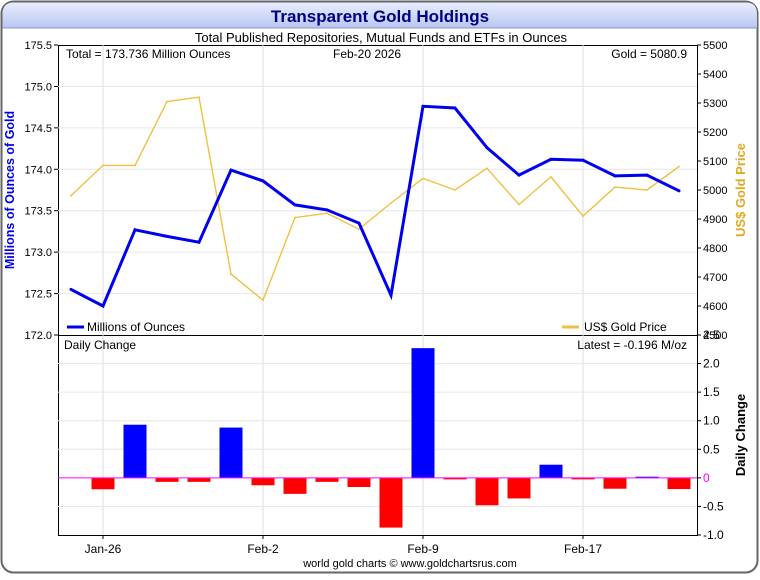 This screenshot has height=580, width=760. I want to click on x-tick-label-0: Jan-26, so click(103, 549).